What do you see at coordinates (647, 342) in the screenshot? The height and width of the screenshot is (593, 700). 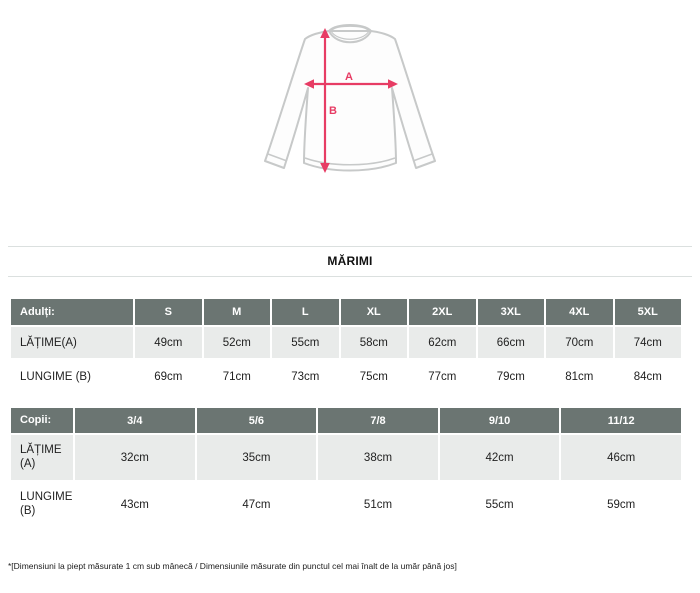 I see `value-cell: 74cm` at bounding box center [647, 342].